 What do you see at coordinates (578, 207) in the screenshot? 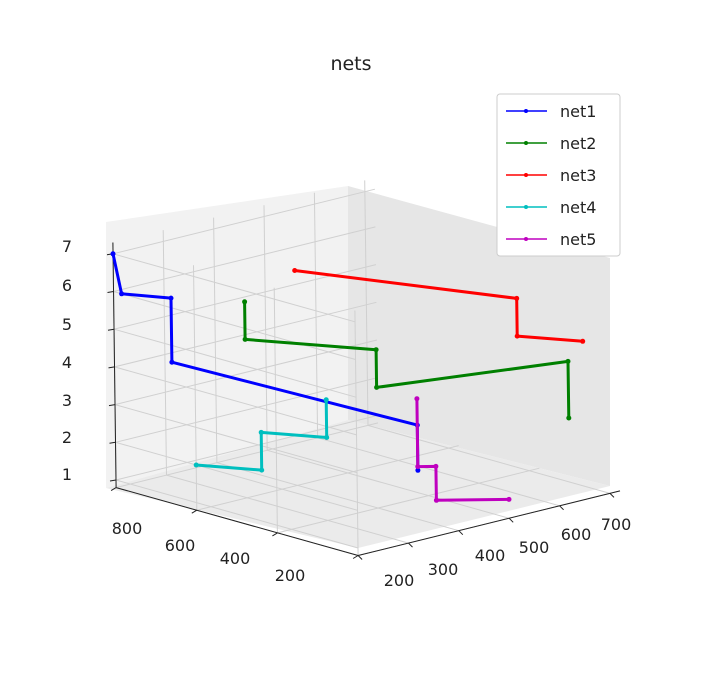
I see `legend-label-net4: net4` at bounding box center [578, 207].